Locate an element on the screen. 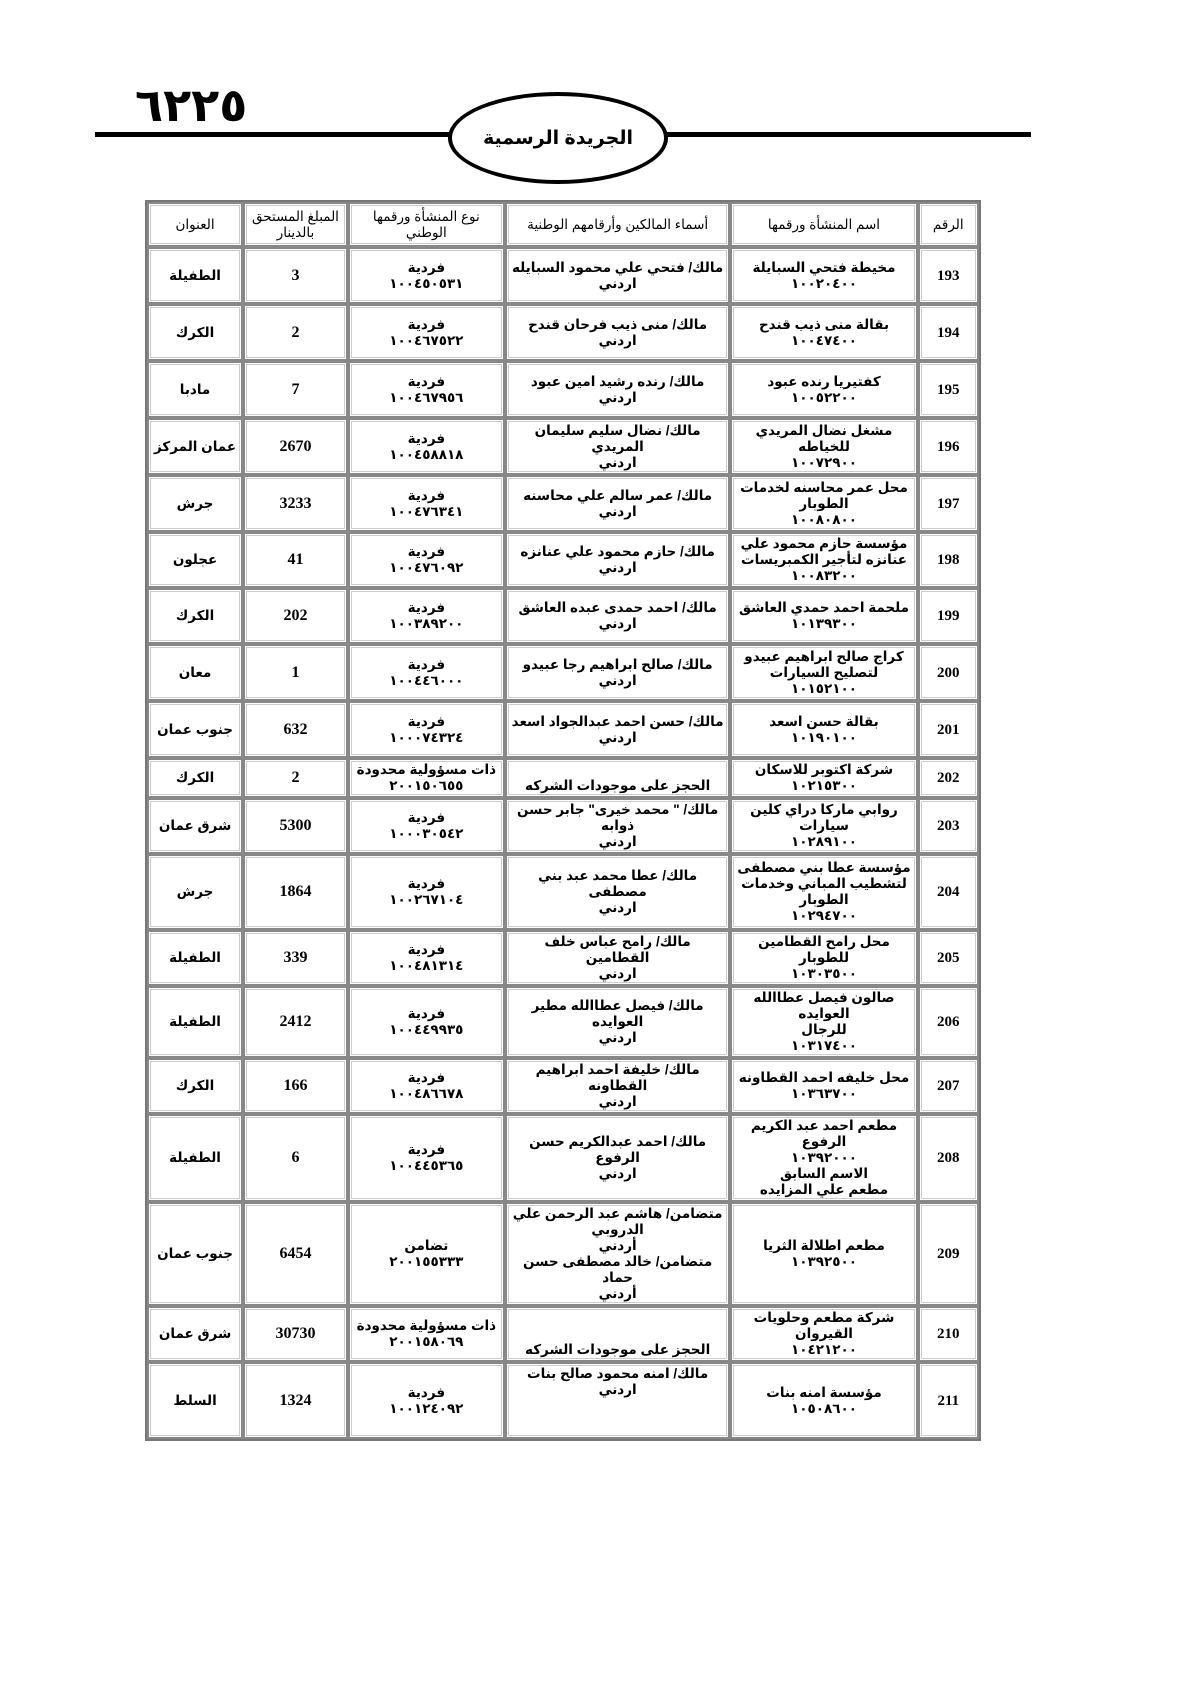 The width and height of the screenshot is (1190, 1683). owners: مالك/ منى ذيب فرحان قندح اردني is located at coordinates (617, 332).